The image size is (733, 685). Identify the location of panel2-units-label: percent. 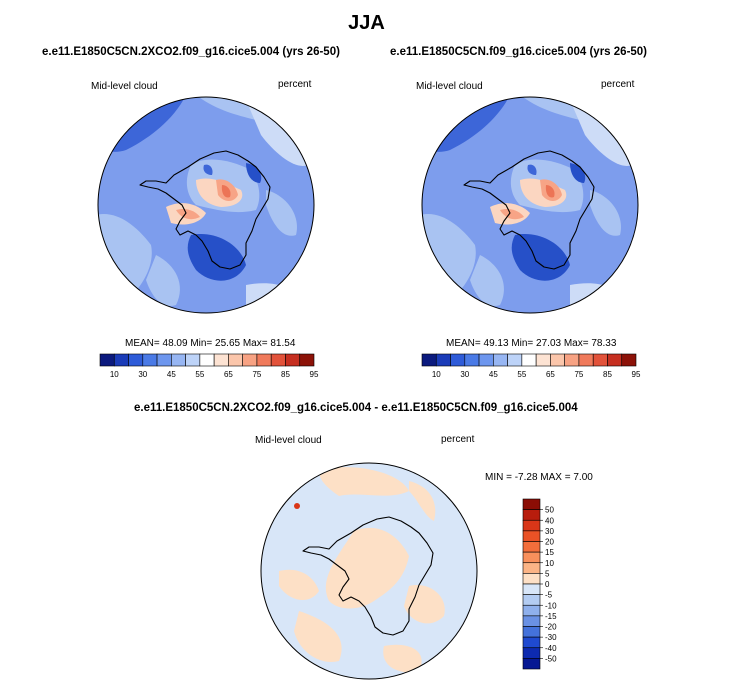
(618, 84).